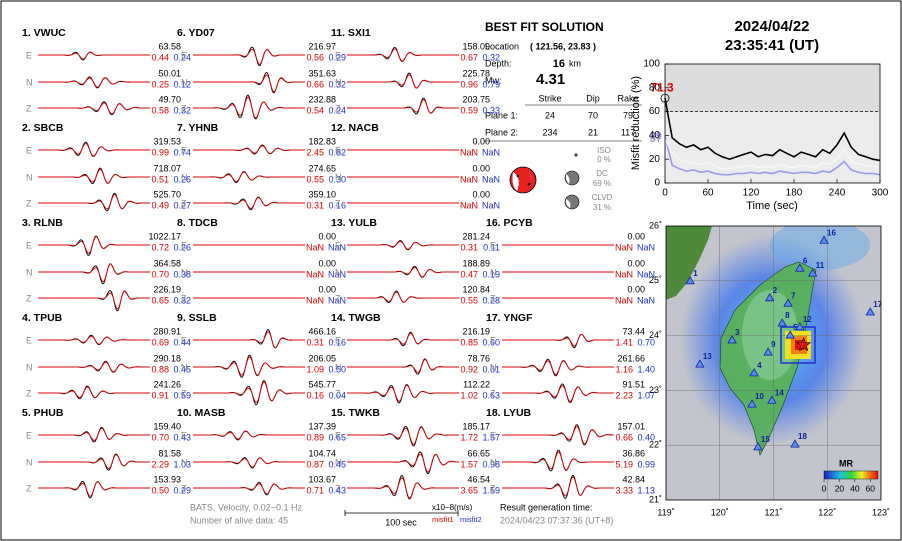 The image size is (902, 541). What do you see at coordinates (478, 479) in the screenshot?
I see `amplitude: 46.54` at bounding box center [478, 479].